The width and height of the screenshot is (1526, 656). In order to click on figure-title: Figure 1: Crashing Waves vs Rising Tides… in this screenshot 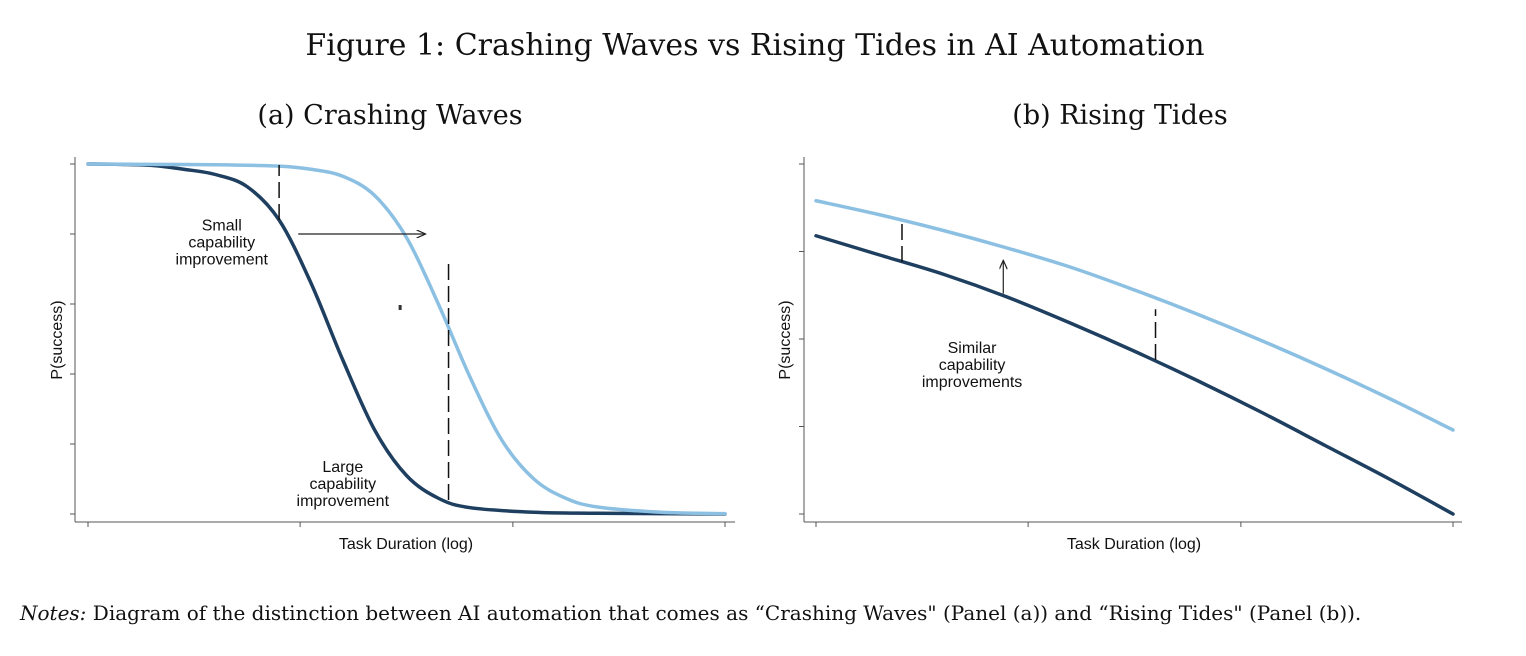, I will do `click(755, 45)`.